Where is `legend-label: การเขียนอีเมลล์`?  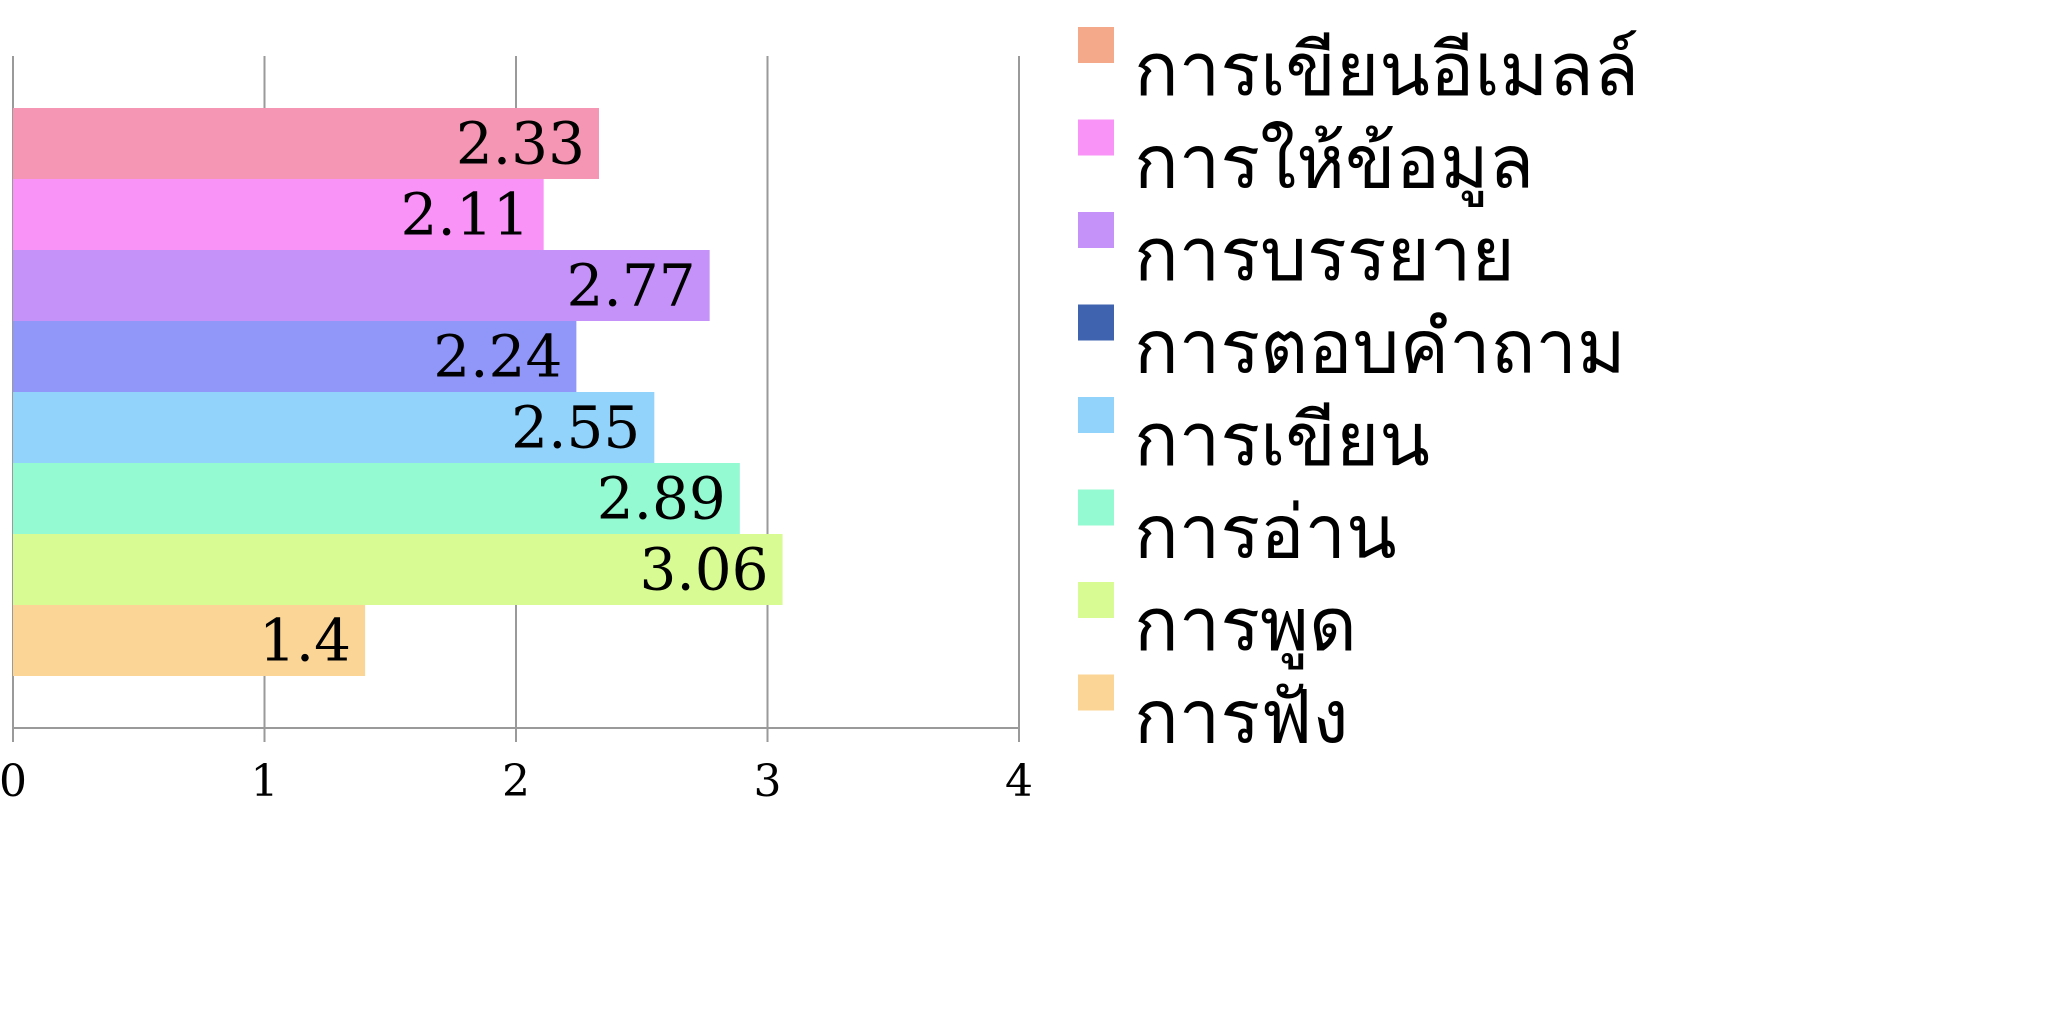
legend-label: การเขียนอีเมลล์ is located at coordinates (1386, 70).